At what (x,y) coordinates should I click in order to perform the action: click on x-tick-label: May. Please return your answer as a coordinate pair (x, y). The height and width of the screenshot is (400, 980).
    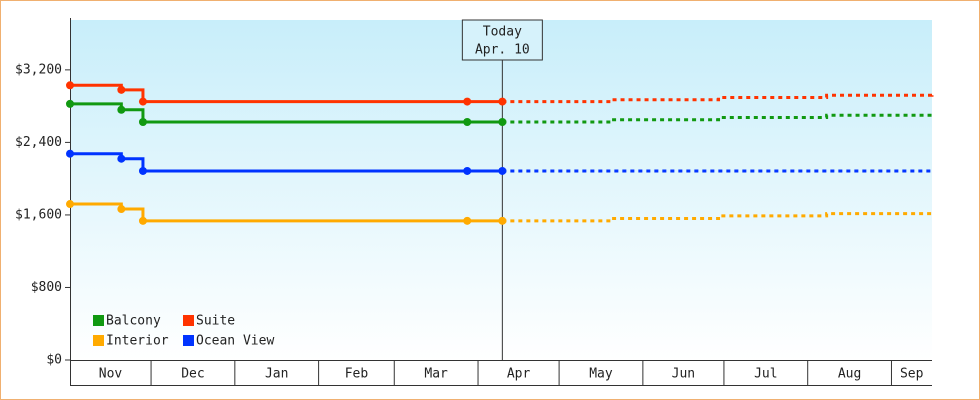
    Looking at the image, I should click on (601, 374).